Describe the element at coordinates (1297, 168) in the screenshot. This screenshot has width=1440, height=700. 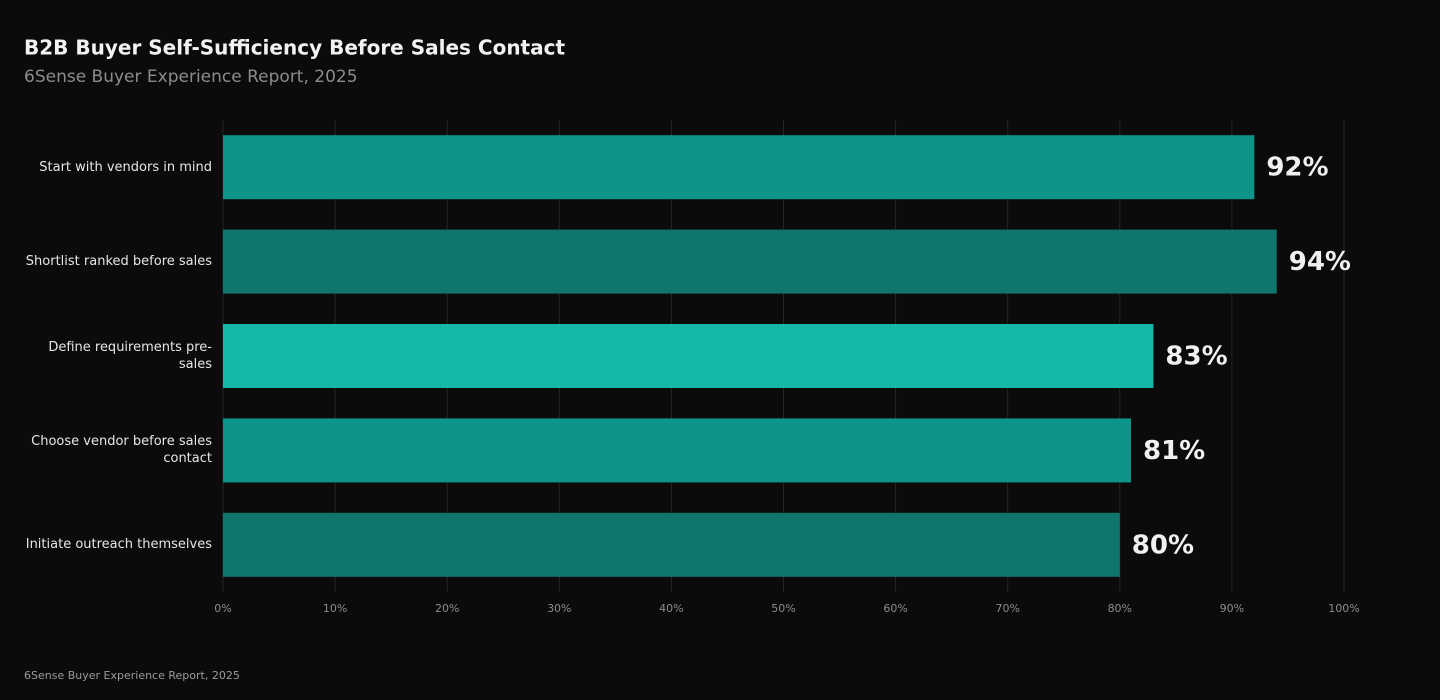
I see `value-label: 92%` at that location.